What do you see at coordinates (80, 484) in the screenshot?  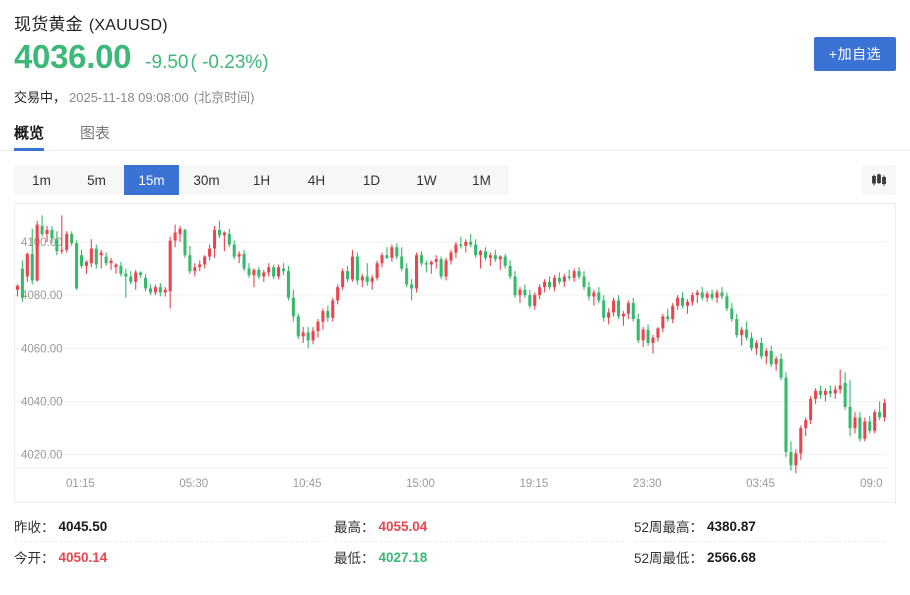 I see `svg-text: 01:15` at bounding box center [80, 484].